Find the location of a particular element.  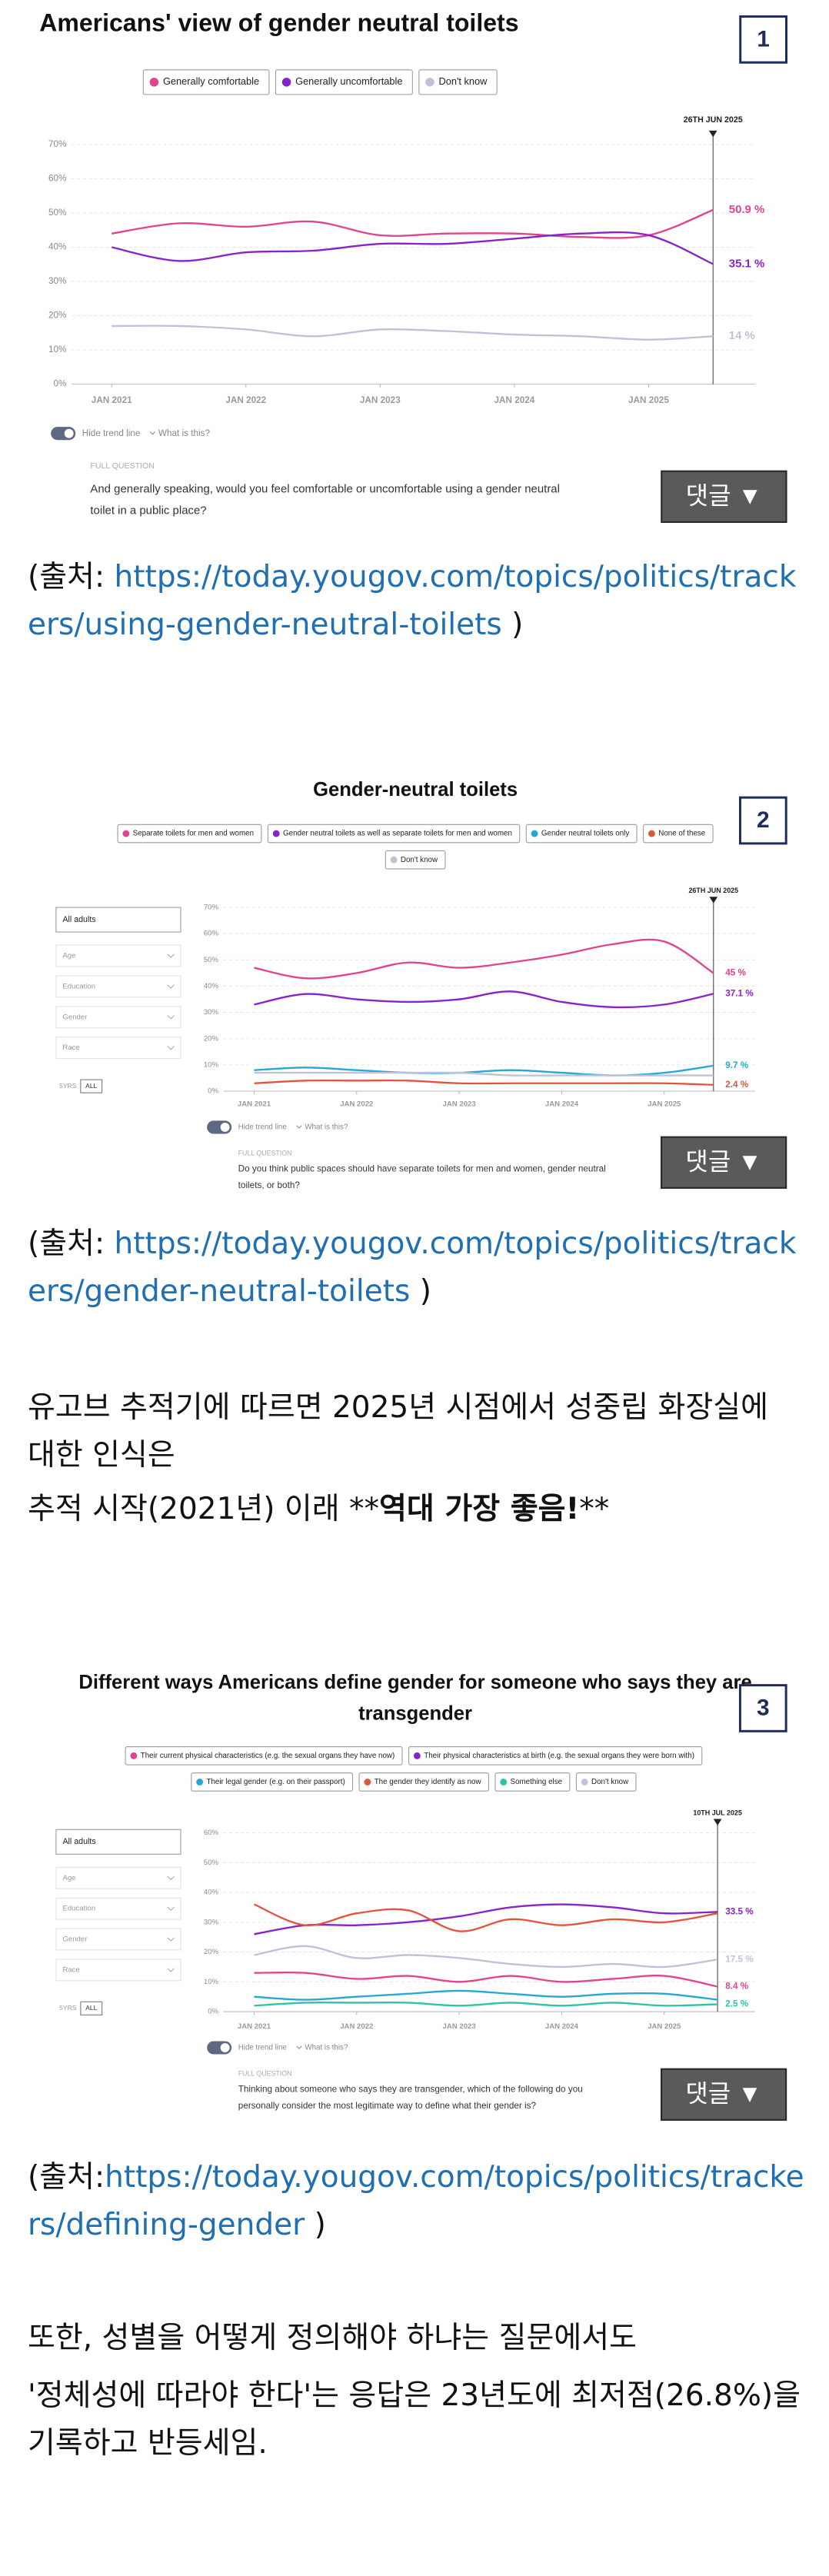

legend-label: The gender they identify as now is located at coordinates (428, 1782).